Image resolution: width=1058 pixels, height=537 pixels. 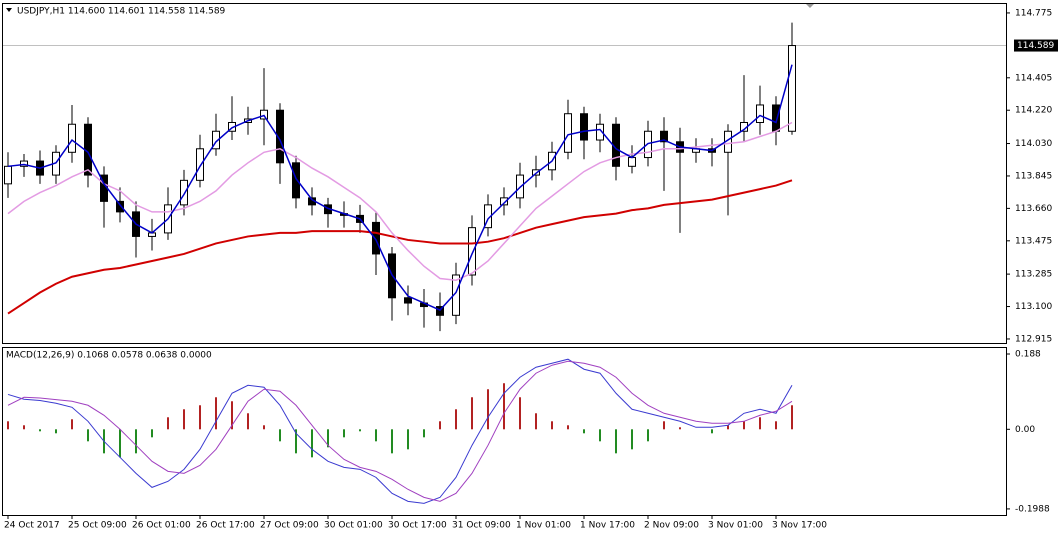 I want to click on y-tick-label: 0.188, so click(x=1028, y=355).